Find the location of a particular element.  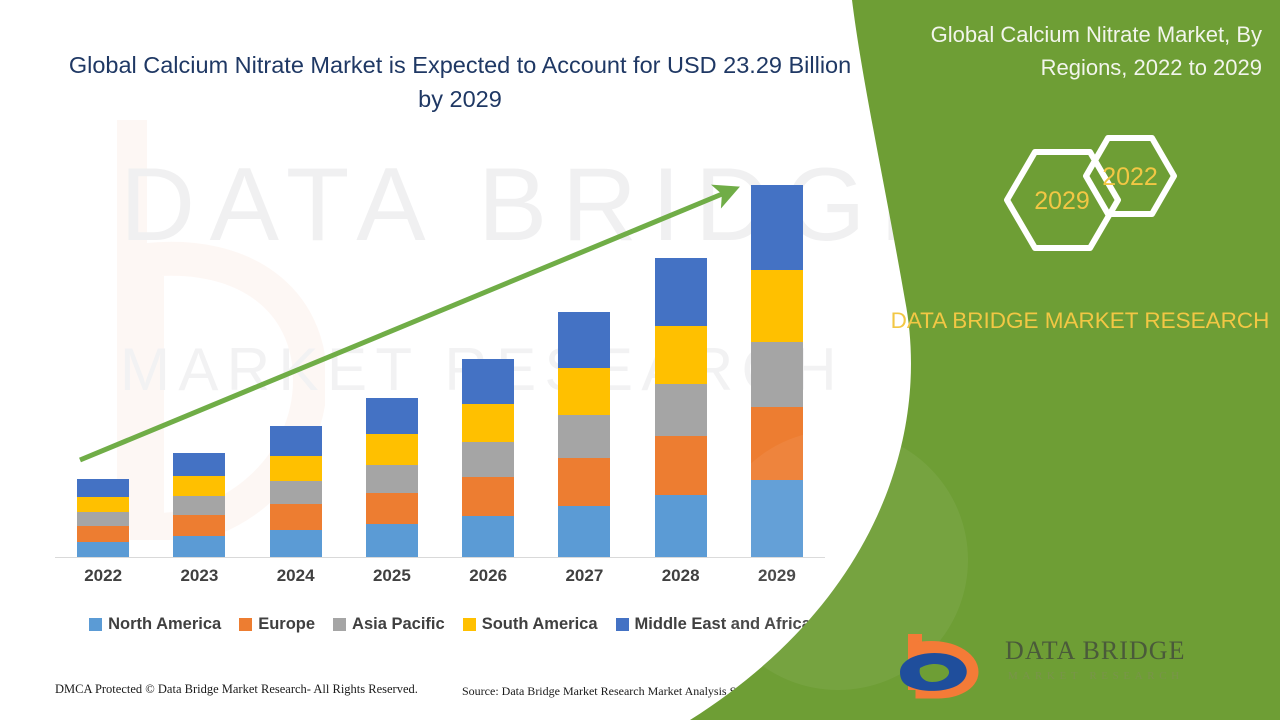

legend-item-asia-pacific: Asia Pacific is located at coordinates (389, 624).